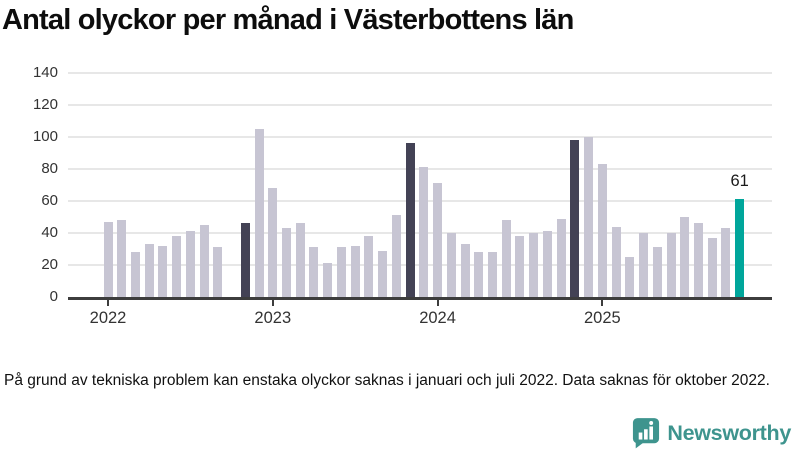  Describe the element at coordinates (420, 298) in the screenshot. I see `x-axis-line` at that location.